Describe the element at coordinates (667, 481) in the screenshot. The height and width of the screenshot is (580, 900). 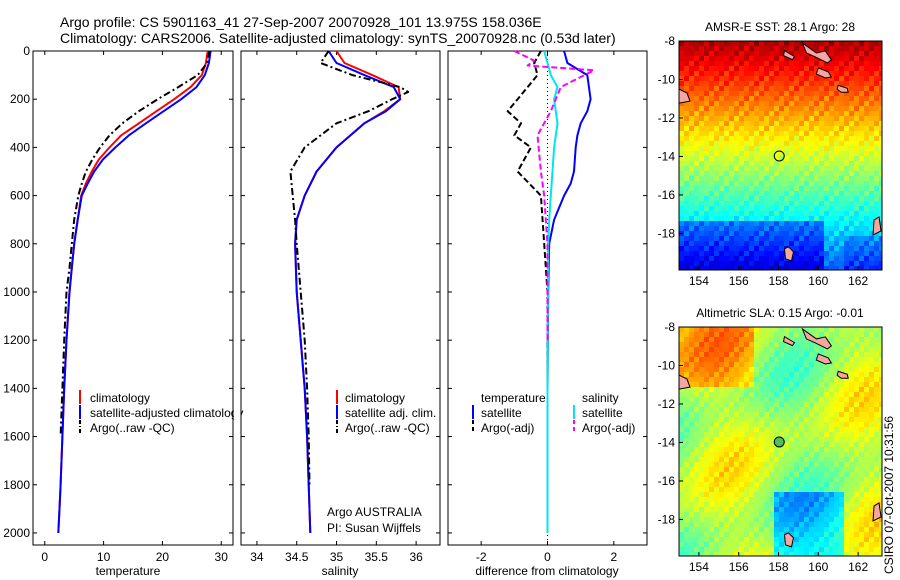
I see `y-tick-label: -16` at that location.